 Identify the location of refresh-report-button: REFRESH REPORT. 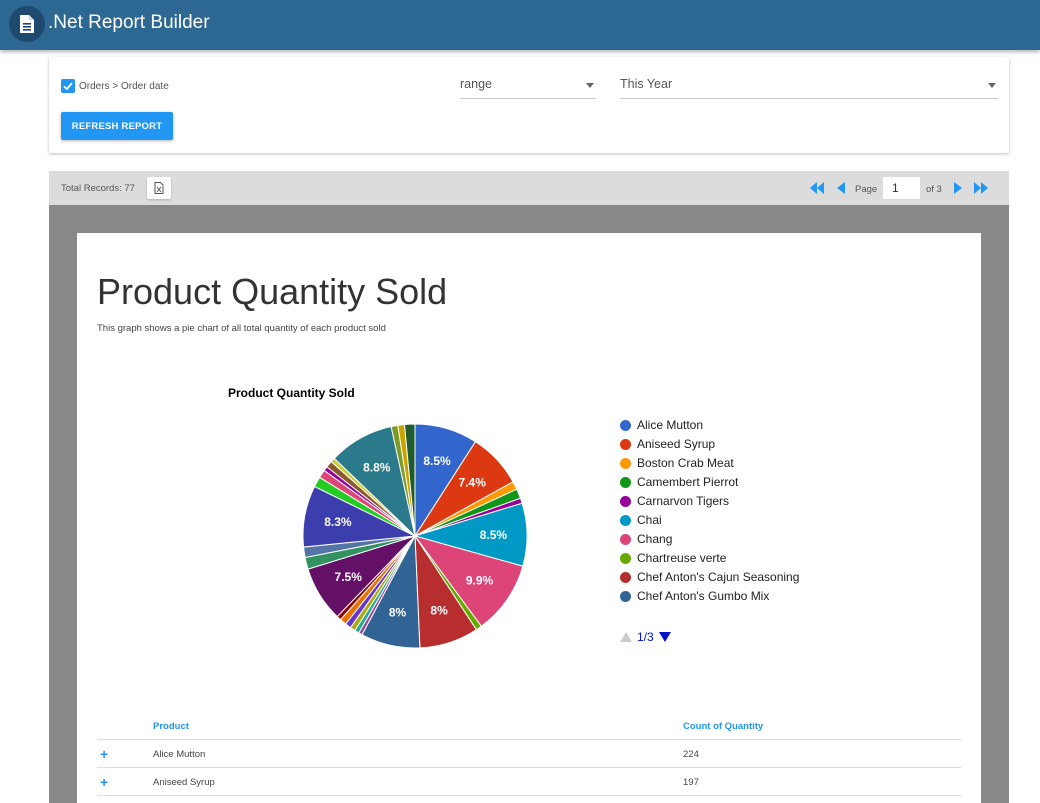
(117, 126).